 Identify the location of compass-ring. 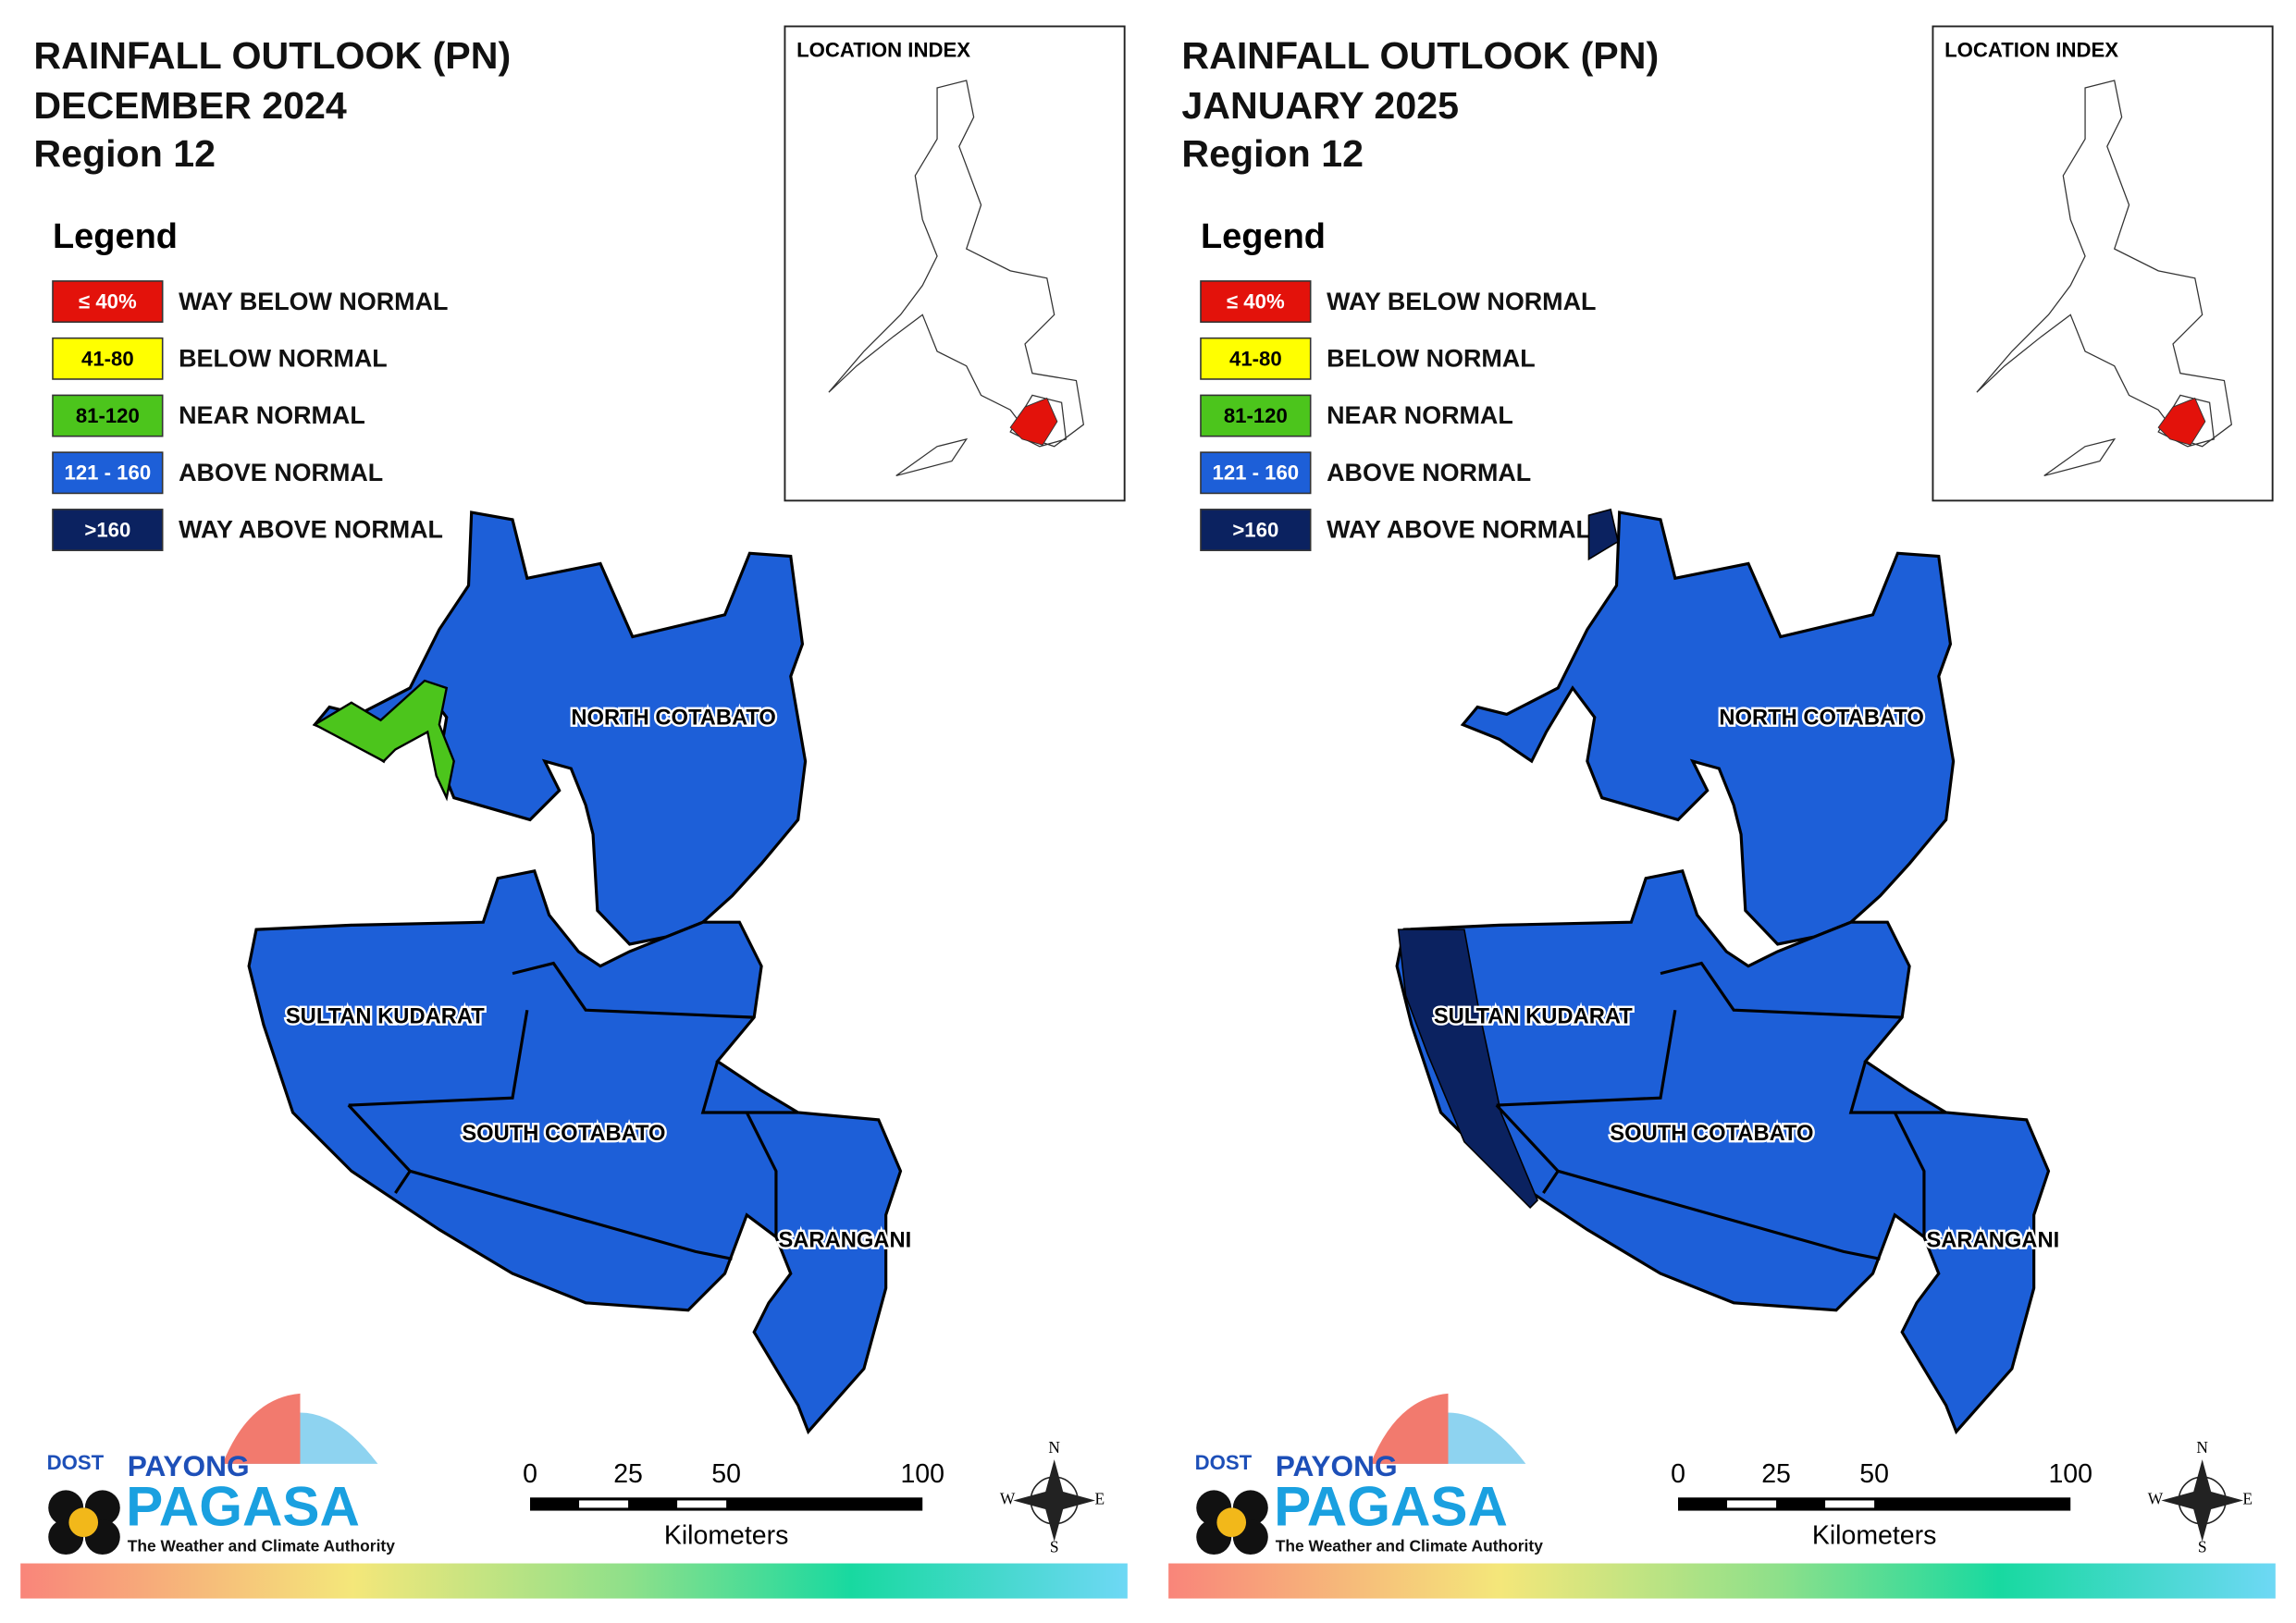
(1054, 1500).